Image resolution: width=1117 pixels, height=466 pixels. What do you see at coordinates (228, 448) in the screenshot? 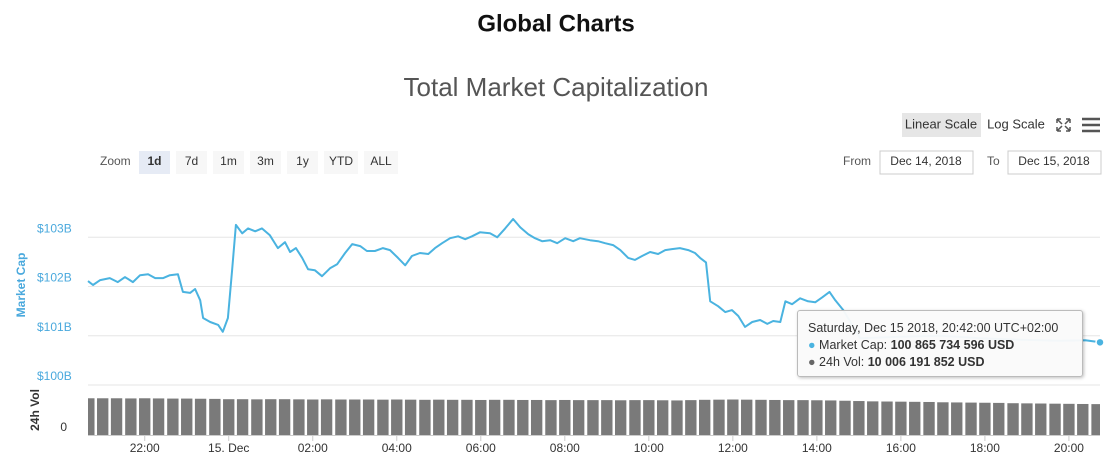
I see `x-tick-label: 15. Dec` at bounding box center [228, 448].